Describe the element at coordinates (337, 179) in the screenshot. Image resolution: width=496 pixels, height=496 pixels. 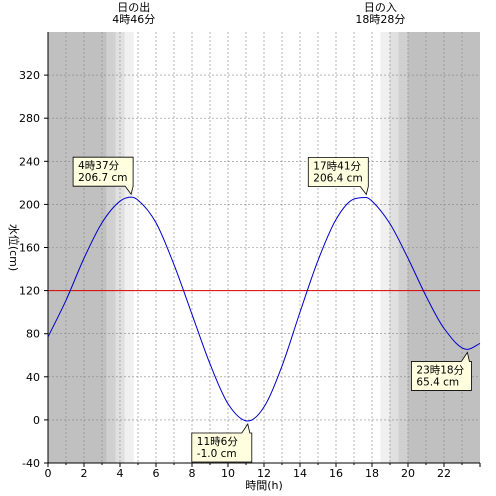
I see `callout-level: 206.4 cm` at that location.